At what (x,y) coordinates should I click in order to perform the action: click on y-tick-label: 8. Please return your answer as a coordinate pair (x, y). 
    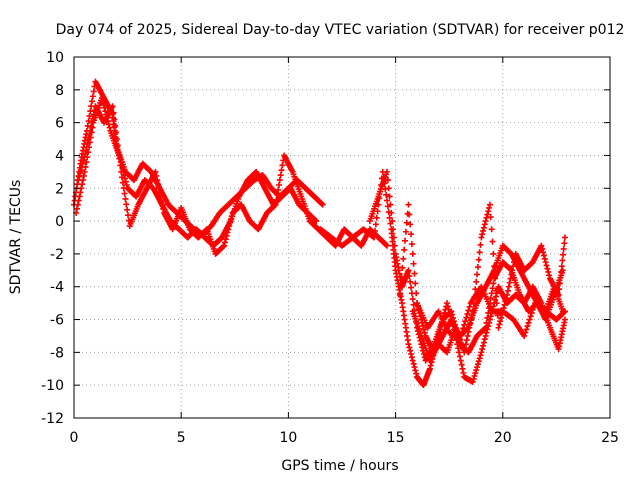
    Looking at the image, I should click on (59, 91).